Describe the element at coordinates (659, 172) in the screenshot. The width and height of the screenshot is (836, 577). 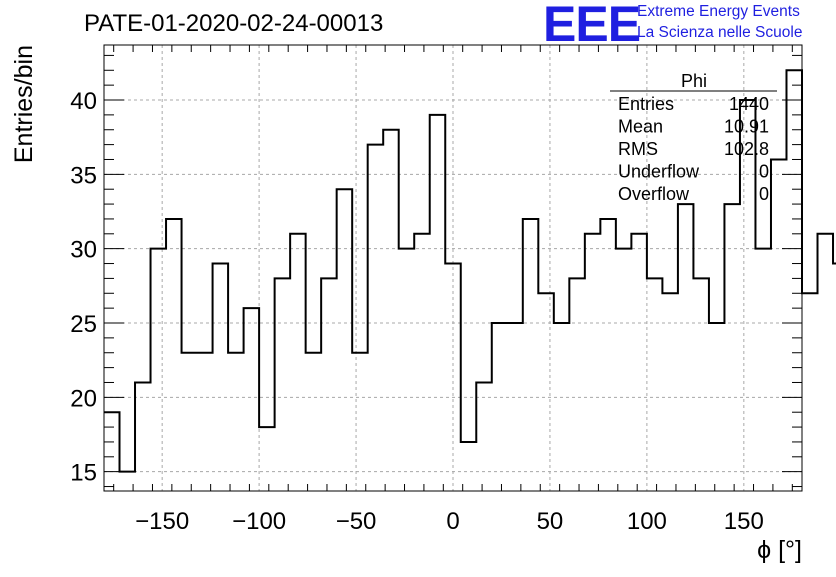
I see `stats-label: Underflow` at that location.